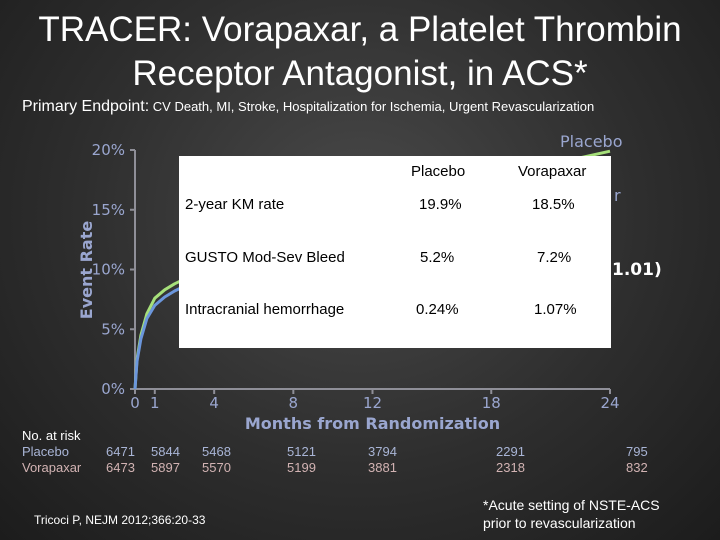  Describe the element at coordinates (214, 403) in the screenshot. I see `x-tick-label: 4` at that location.